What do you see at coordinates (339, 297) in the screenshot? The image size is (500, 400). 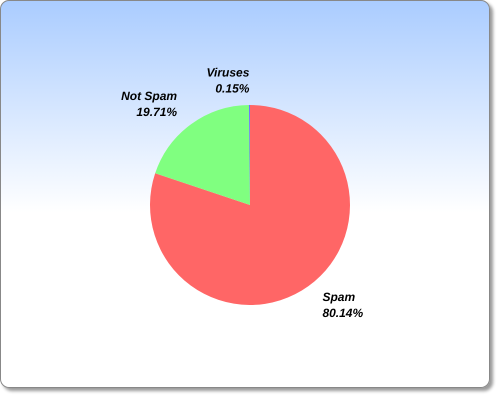 I see `slice-label: Spam` at bounding box center [339, 297].